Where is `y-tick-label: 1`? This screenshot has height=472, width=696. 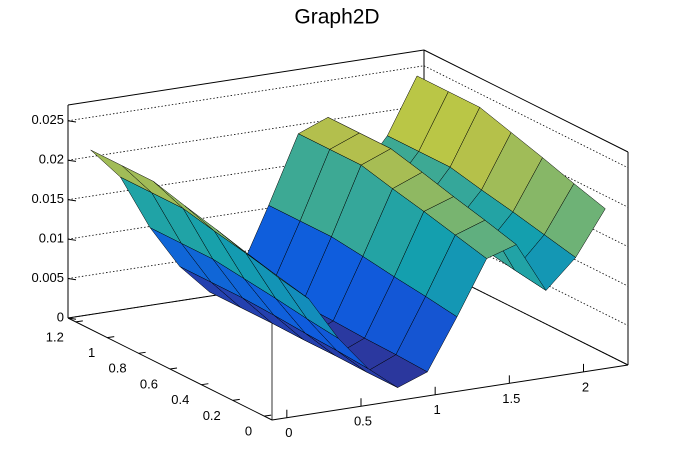
y-tick-label: 1 is located at coordinates (91, 352).